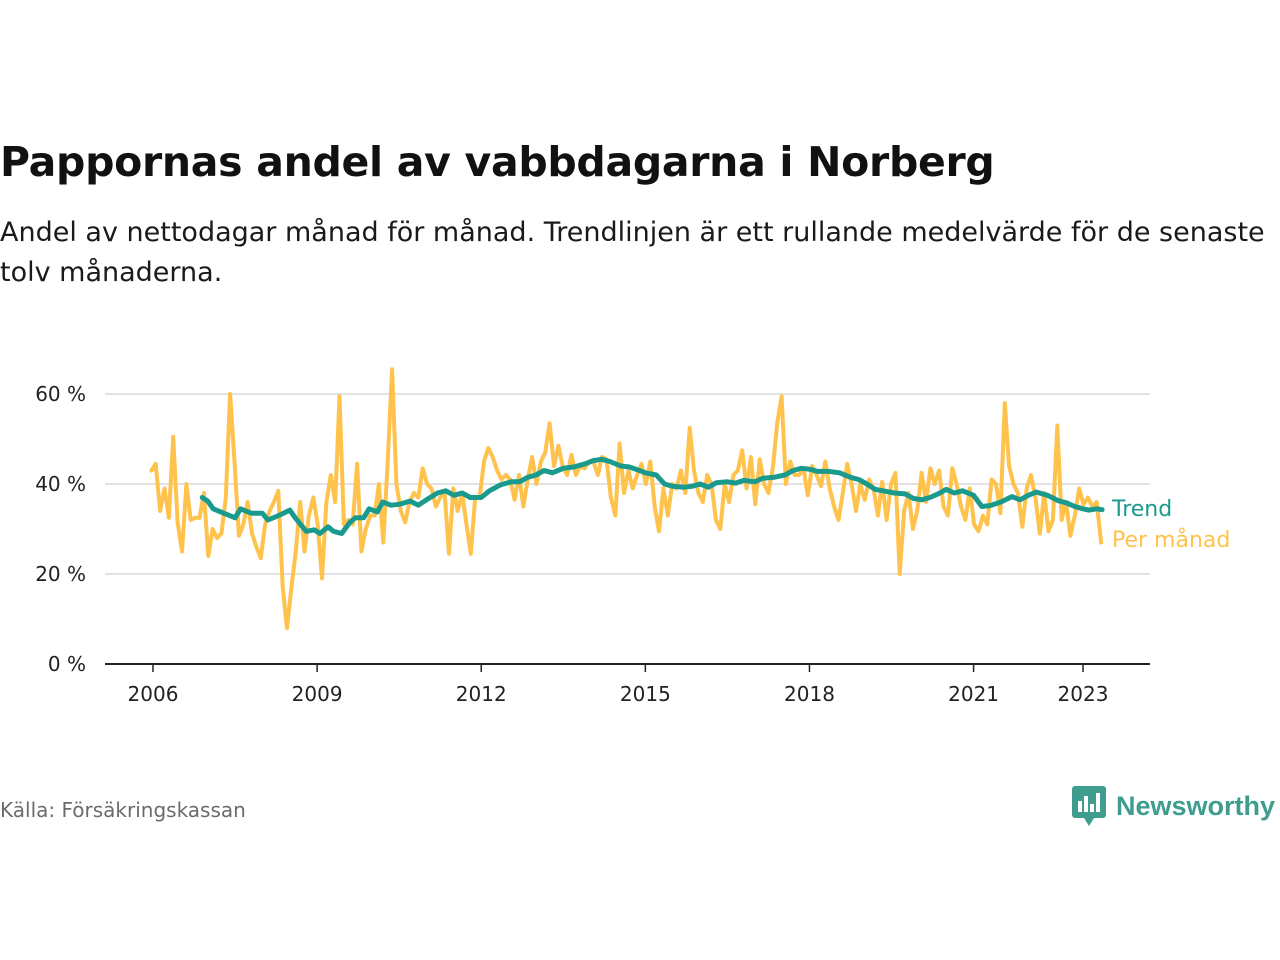  What do you see at coordinates (60, 394) in the screenshot?
I see `y-tick-label: 60 %` at bounding box center [60, 394].